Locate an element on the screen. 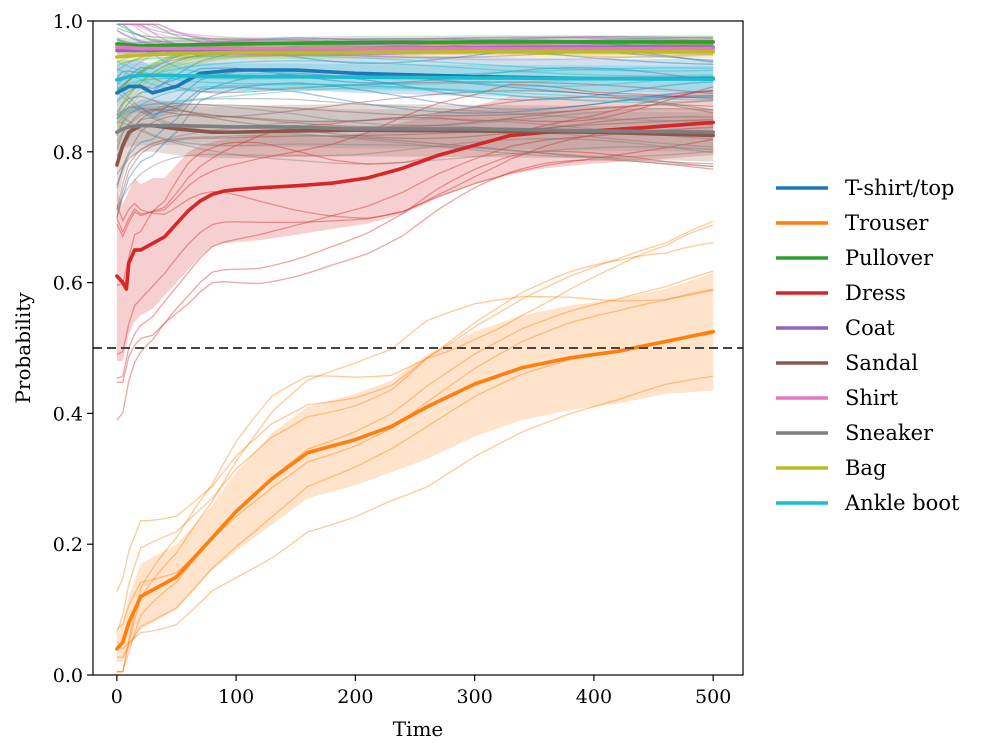 The width and height of the screenshot is (997, 752). x-tick-label: 0 is located at coordinates (117, 697).